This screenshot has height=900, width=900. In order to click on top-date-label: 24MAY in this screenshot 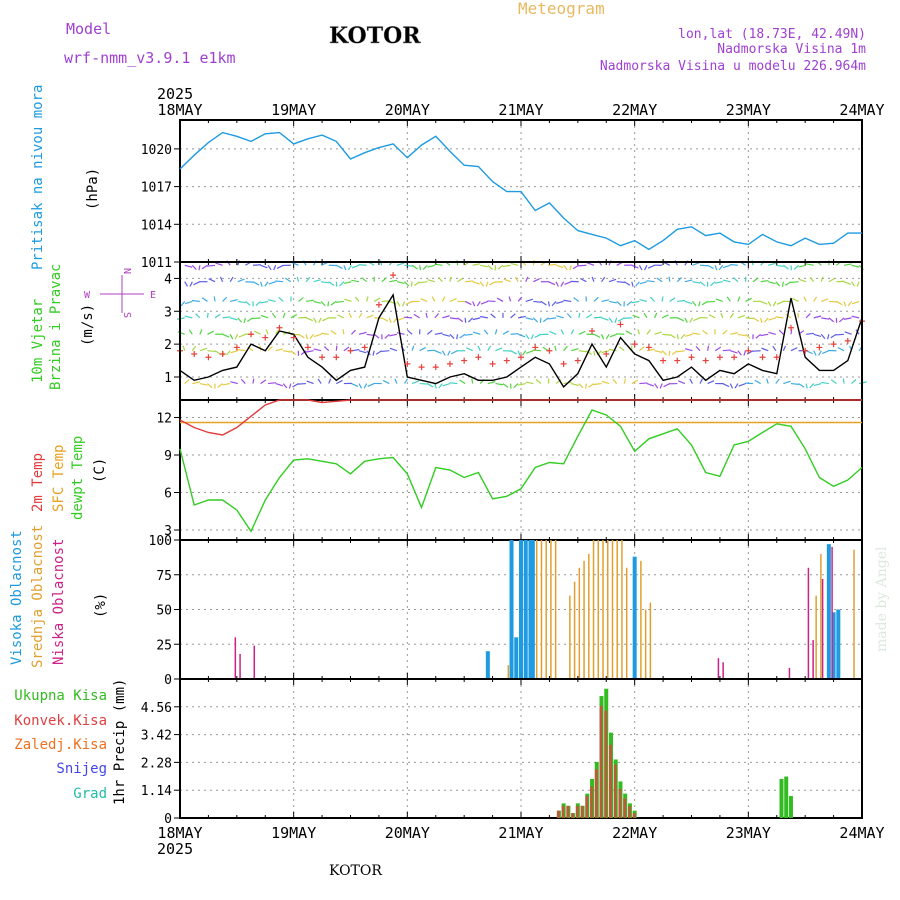, I will do `click(861, 110)`.